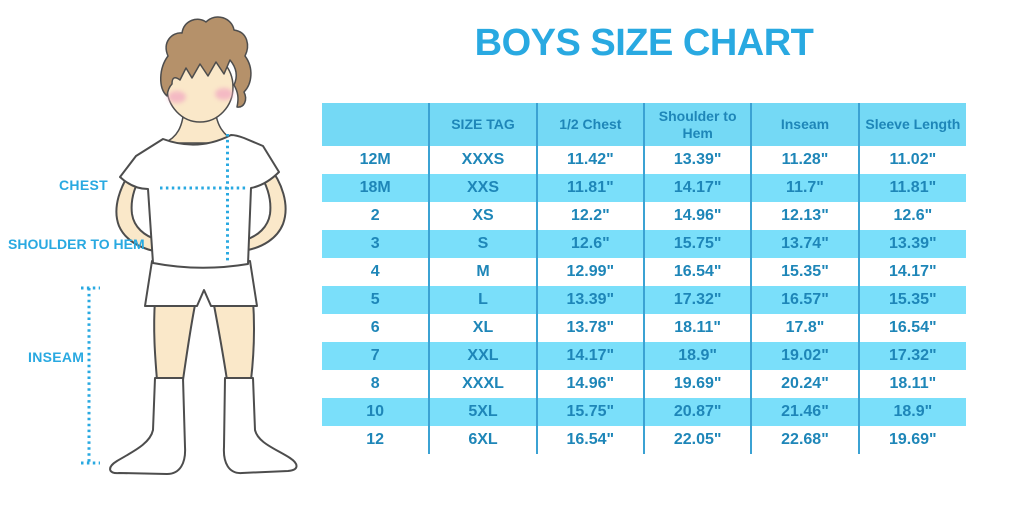  What do you see at coordinates (260, 426) in the screenshot?
I see `boy-right-sock` at bounding box center [260, 426].